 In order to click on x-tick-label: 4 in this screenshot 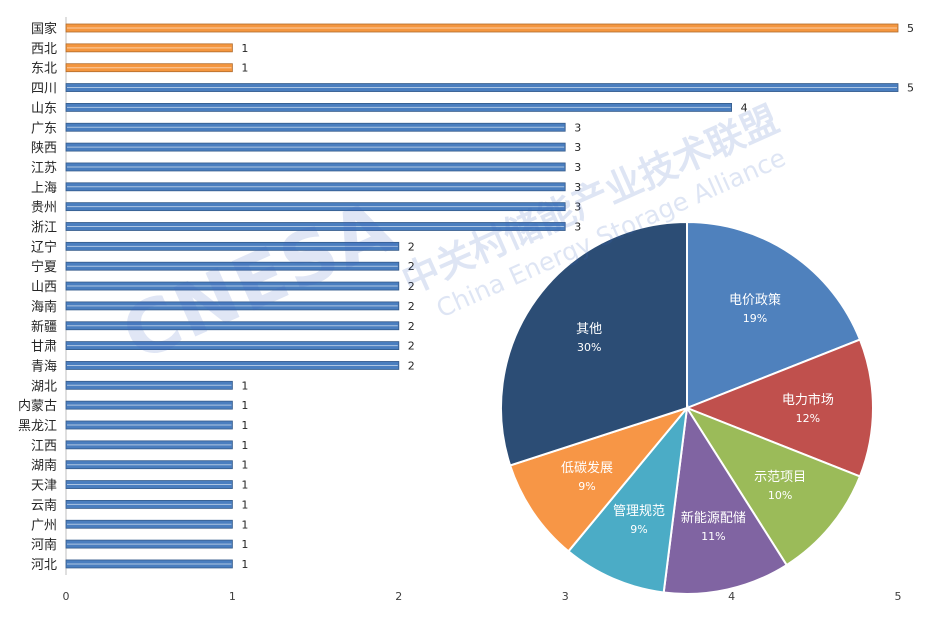, I will do `click(731, 596)`.